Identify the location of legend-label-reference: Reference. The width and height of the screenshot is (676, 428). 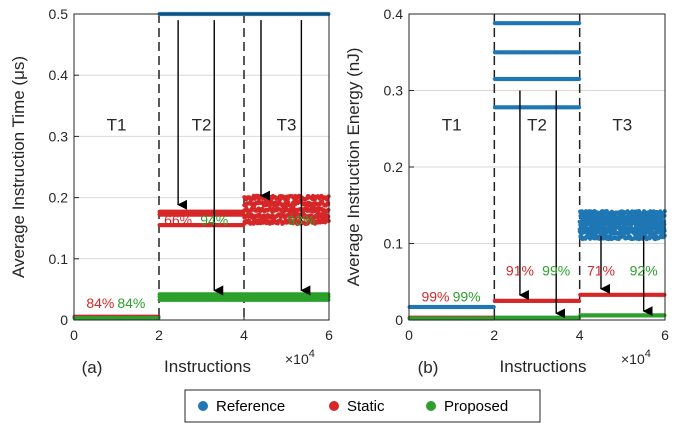
(250, 406).